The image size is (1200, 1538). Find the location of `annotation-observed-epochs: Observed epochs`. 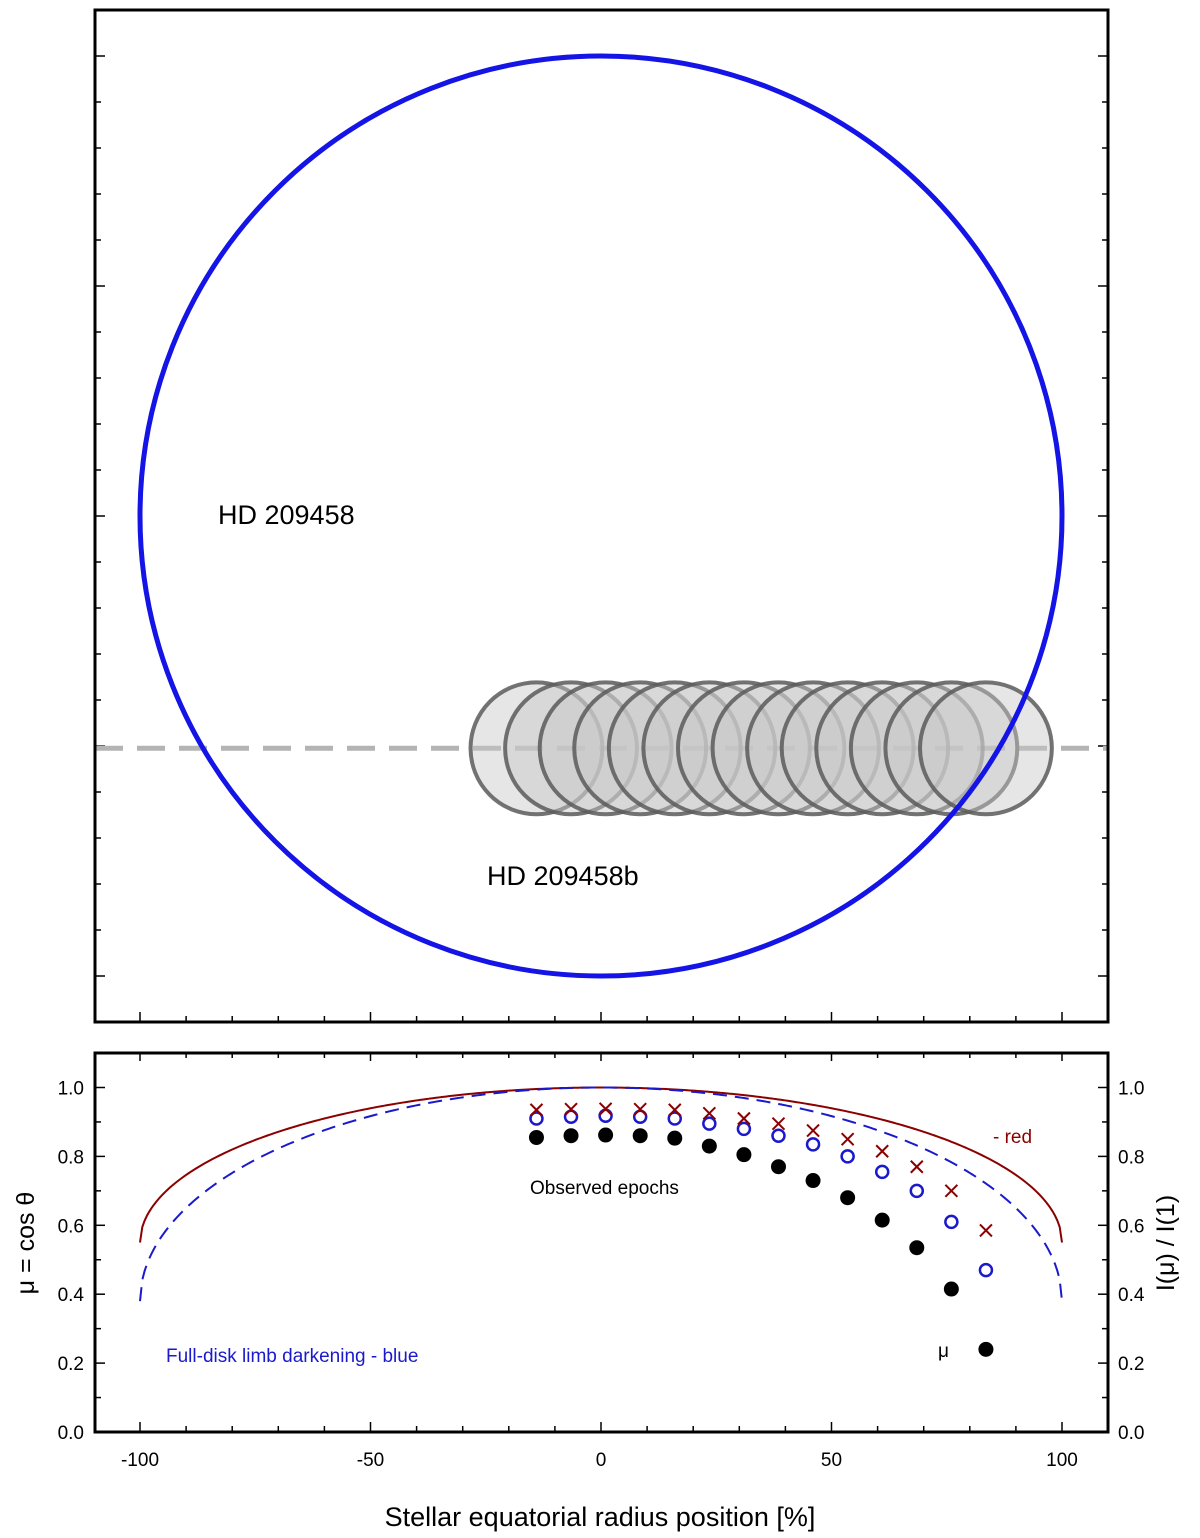

annotation-observed-epochs: Observed epochs is located at coordinates (604, 1188).